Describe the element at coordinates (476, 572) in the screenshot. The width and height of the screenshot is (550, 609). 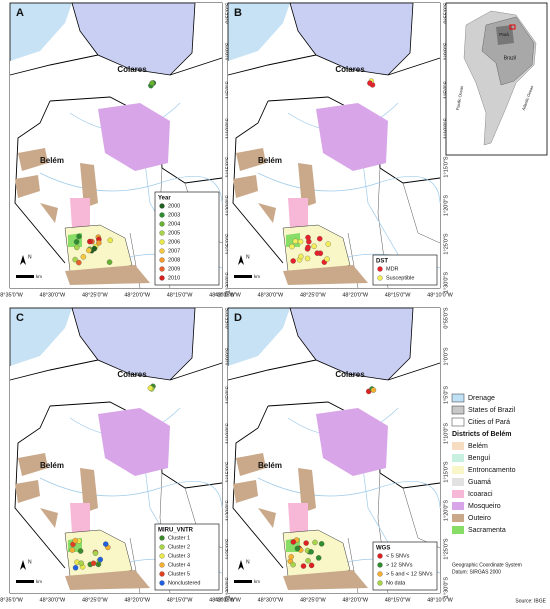
I see `footer-note: Datum: SIRGAS 2000` at that location.